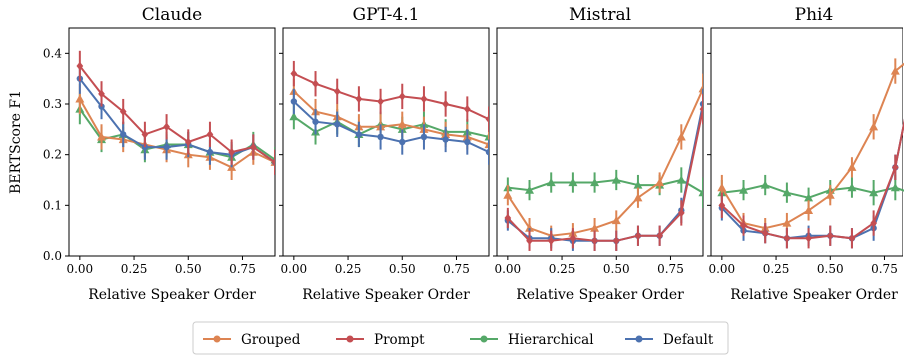  What do you see at coordinates (271, 340) in the screenshot?
I see `legend-label: Grouped` at bounding box center [271, 340].